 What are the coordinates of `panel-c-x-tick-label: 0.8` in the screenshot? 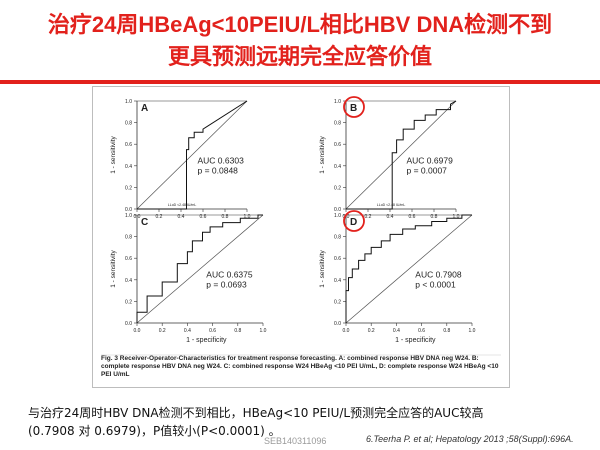 It's located at (237, 331).